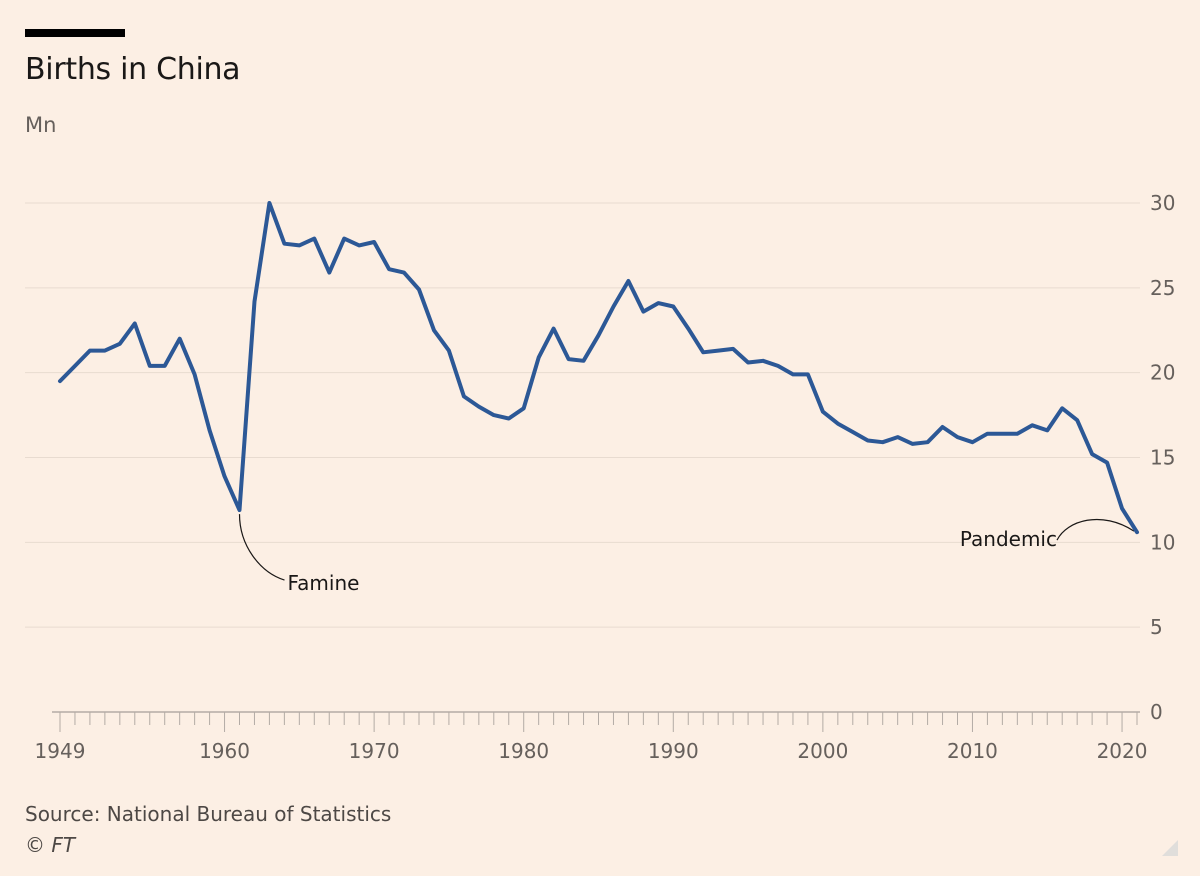  Describe the element at coordinates (523, 751) in the screenshot. I see `x-tick-label-1980: 1980` at that location.